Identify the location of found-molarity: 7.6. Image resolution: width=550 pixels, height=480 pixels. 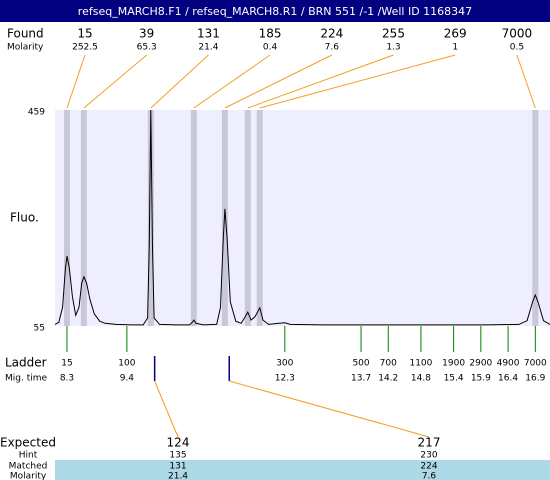
(332, 48).